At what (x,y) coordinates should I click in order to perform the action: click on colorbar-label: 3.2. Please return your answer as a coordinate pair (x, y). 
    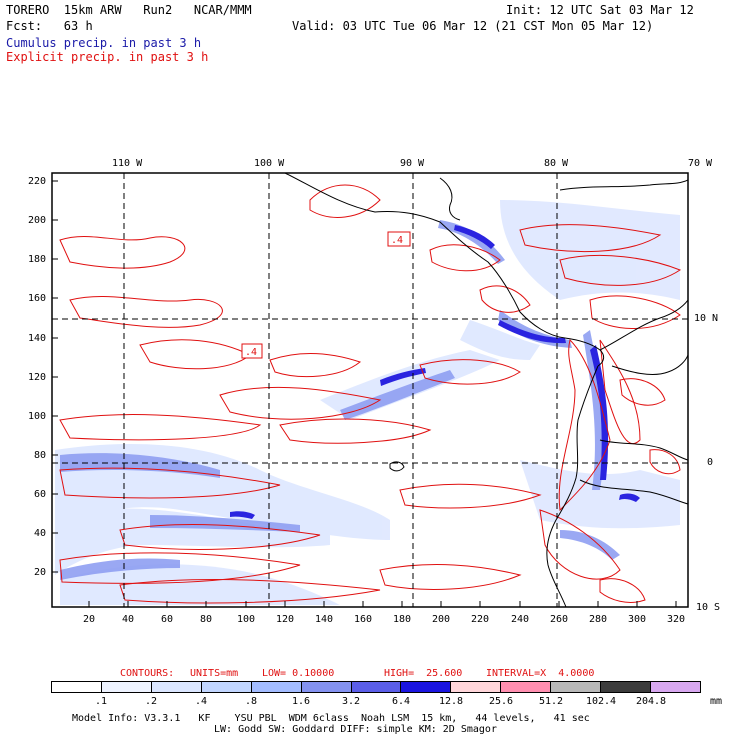
    Looking at the image, I should click on (351, 701).